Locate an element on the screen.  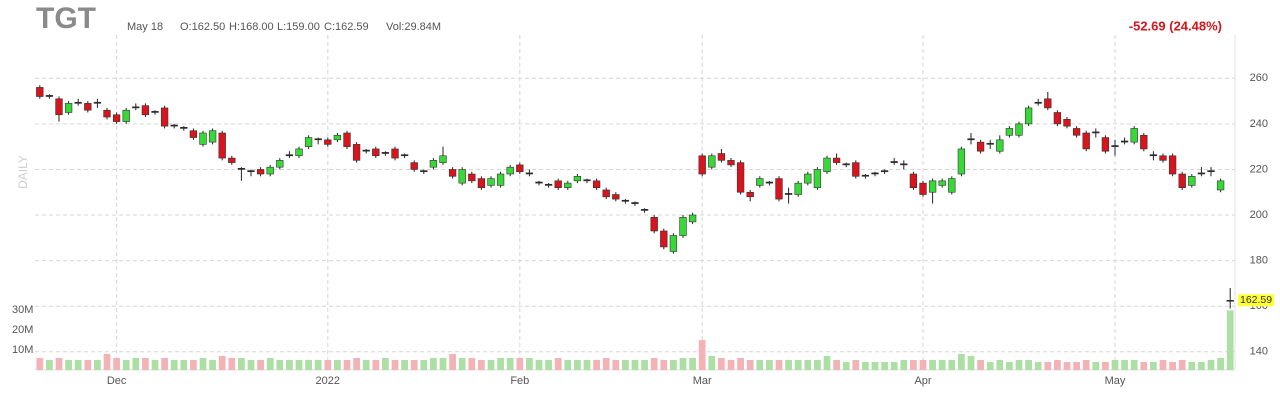
volume-tick-label: 10M is located at coordinates (22, 350).